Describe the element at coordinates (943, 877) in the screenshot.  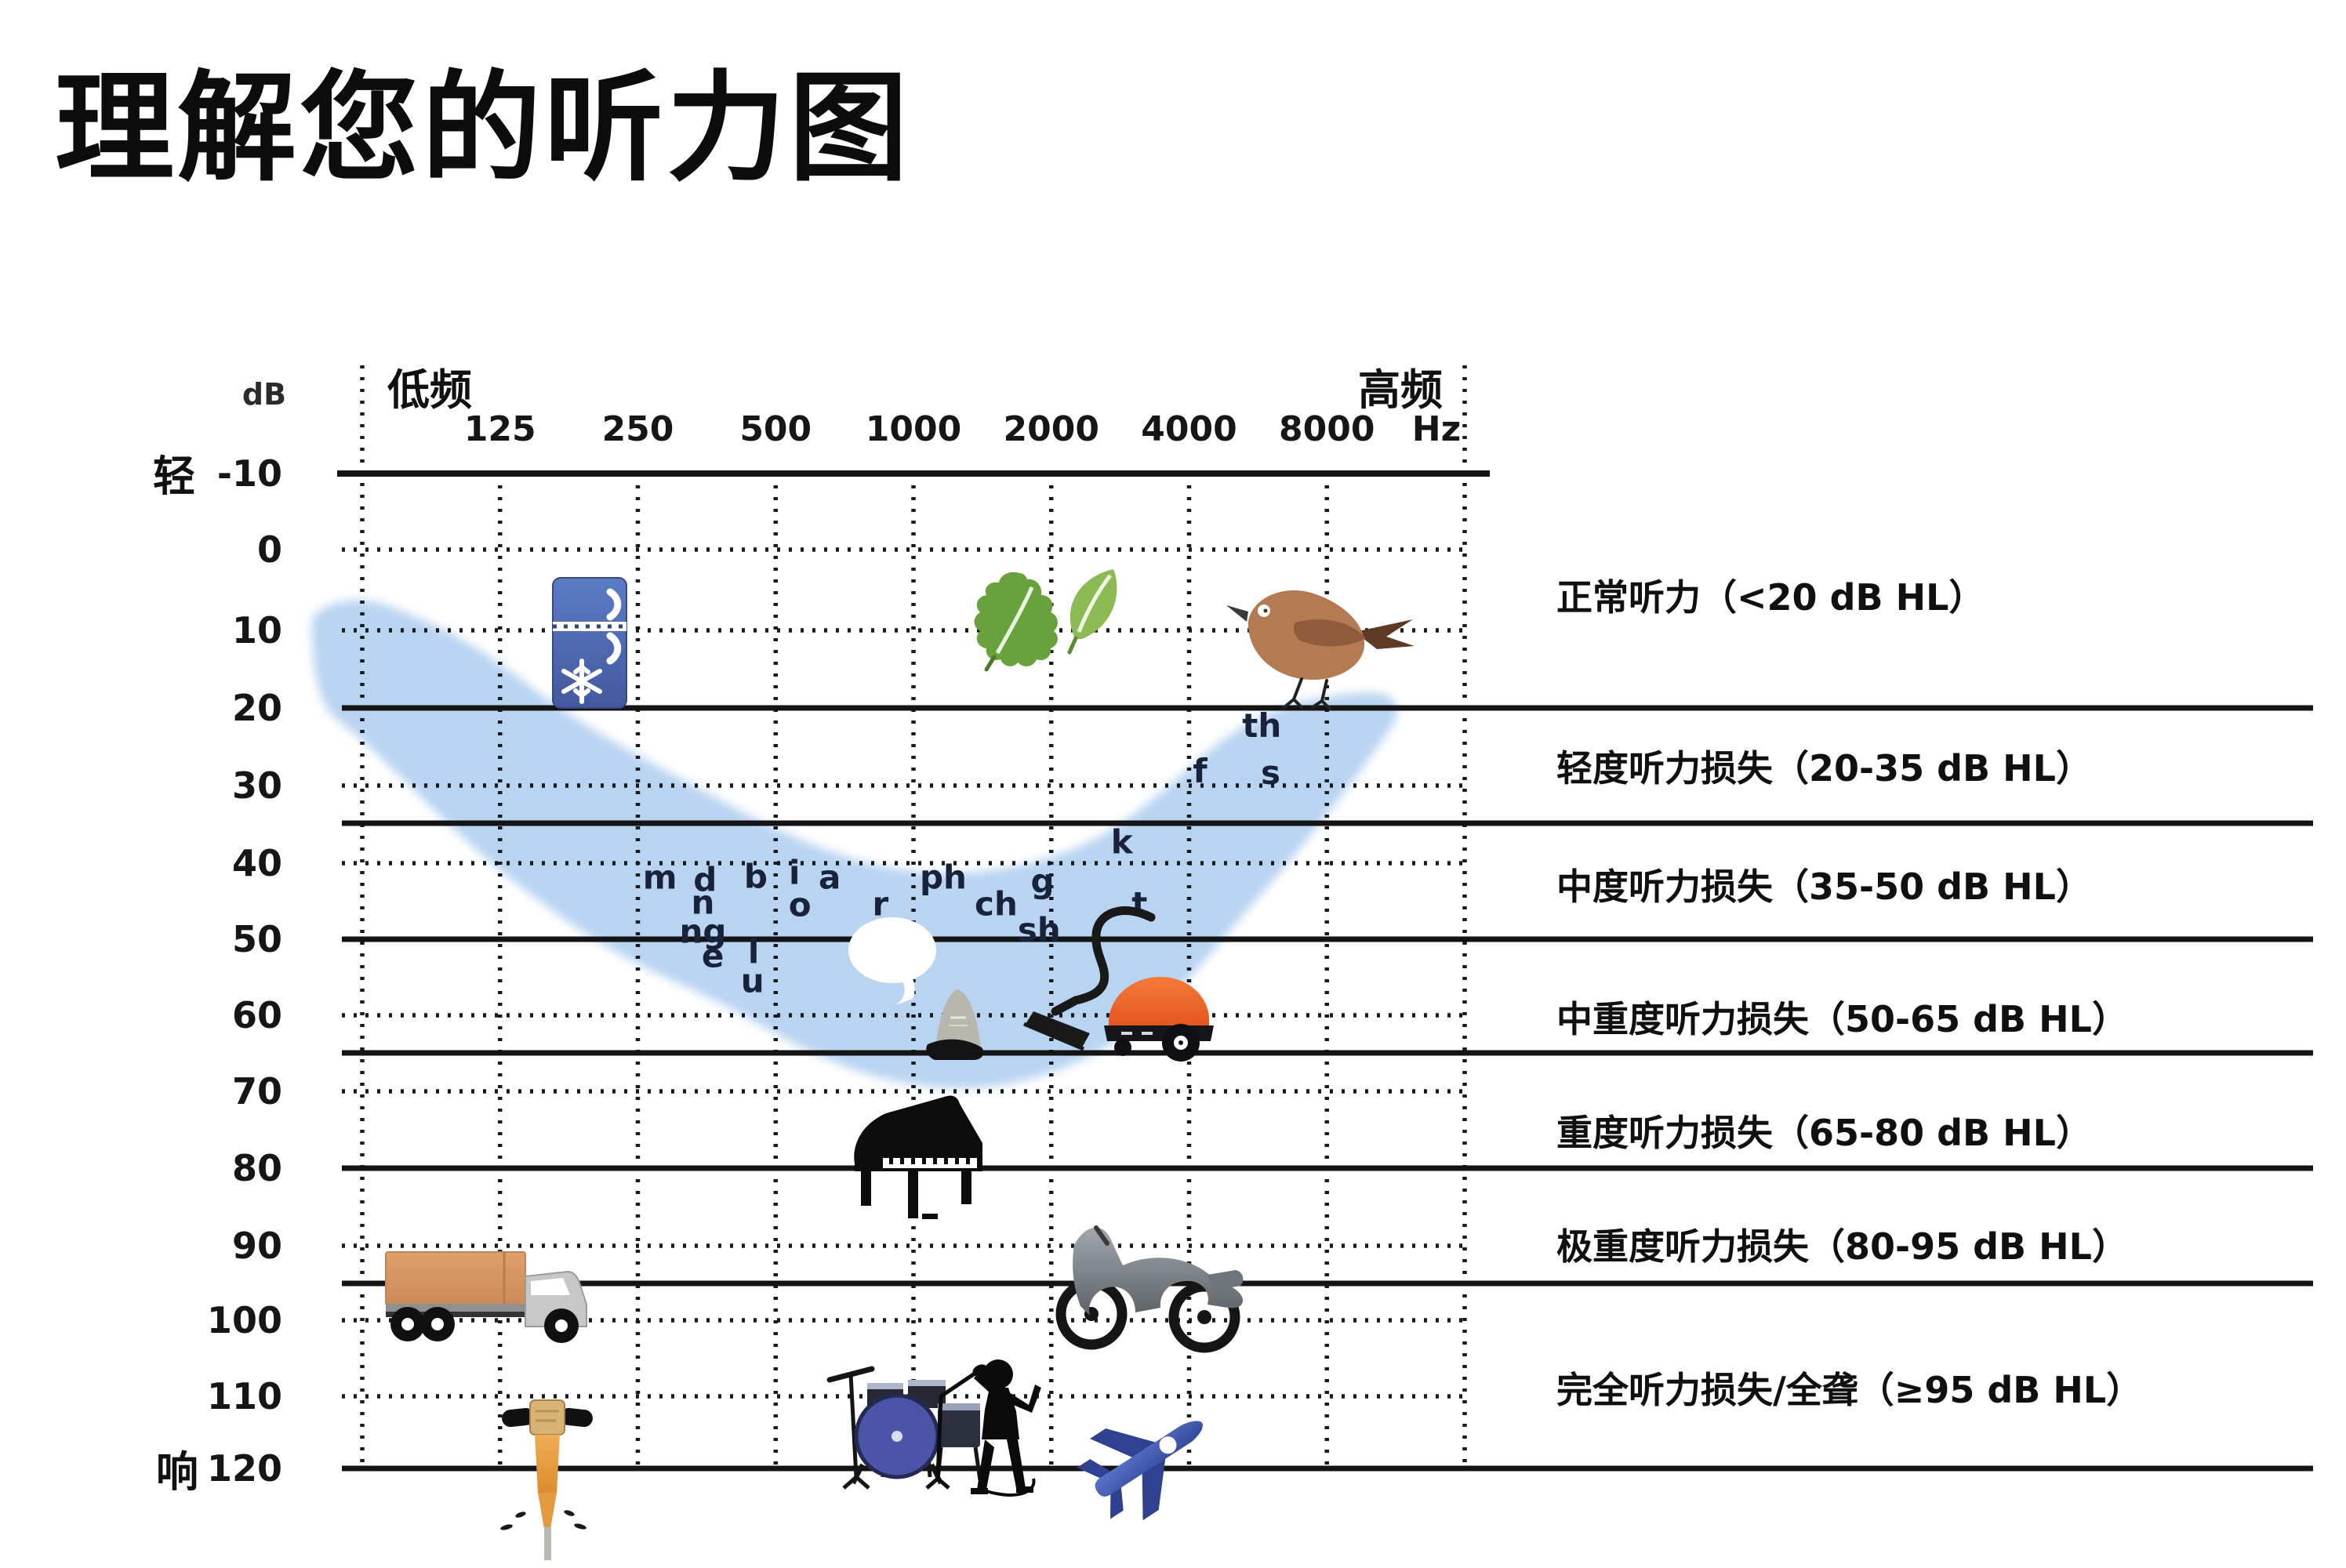
I see `phoneme-ph: ph` at that location.